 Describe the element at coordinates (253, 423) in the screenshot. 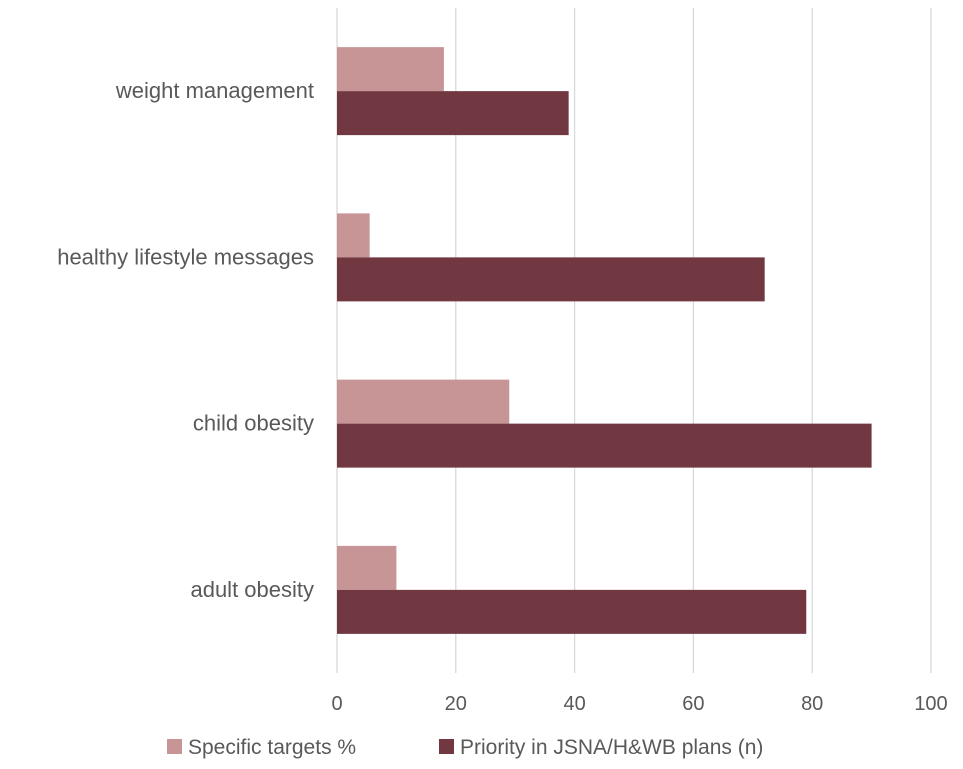

I see `category-label: child obesity` at that location.